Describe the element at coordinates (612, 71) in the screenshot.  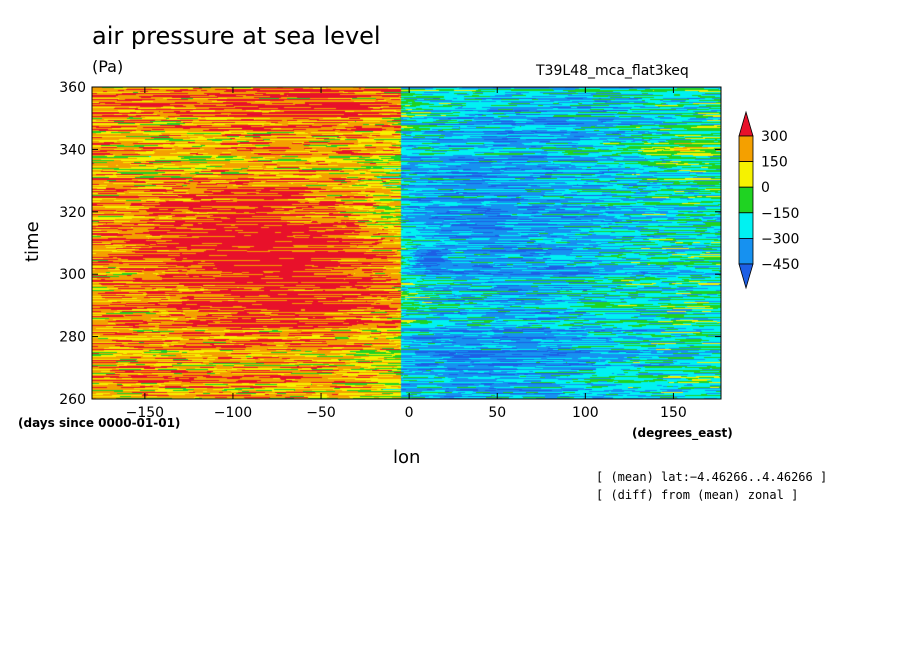
I see `run-label: T39L48_mca_flat3keq` at that location.